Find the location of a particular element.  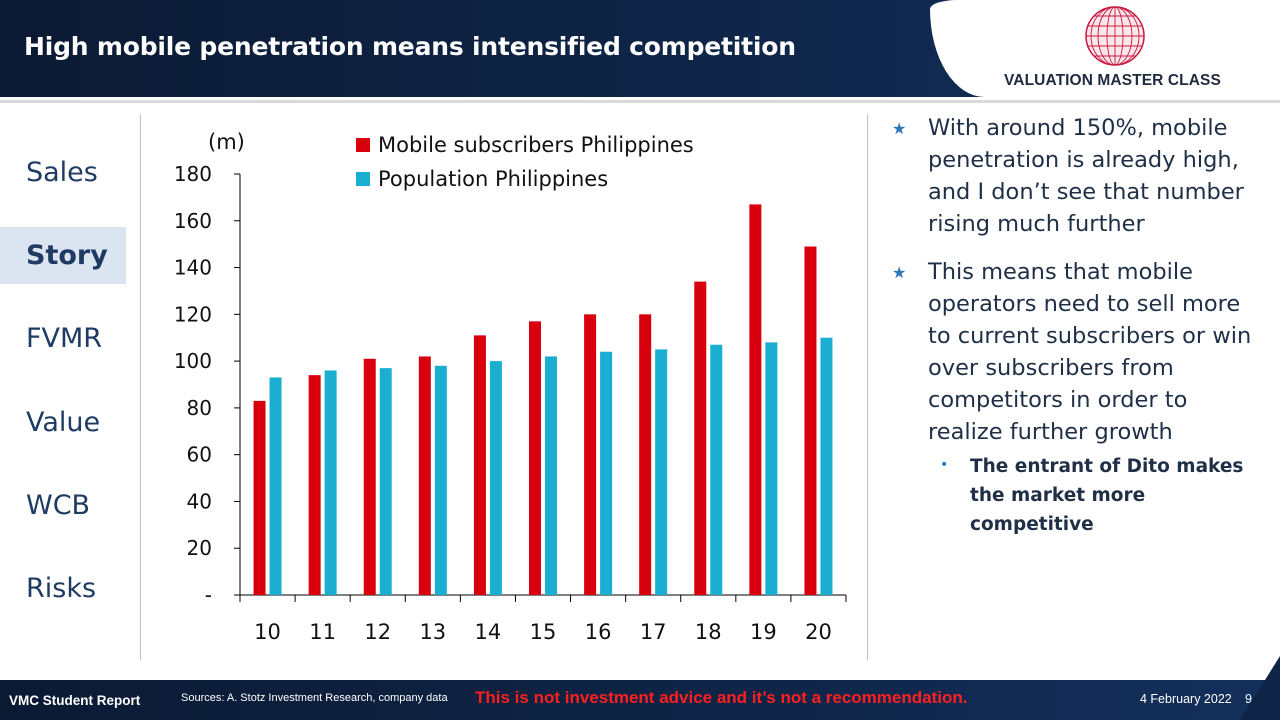

y-tick-label: - is located at coordinates (208, 595).